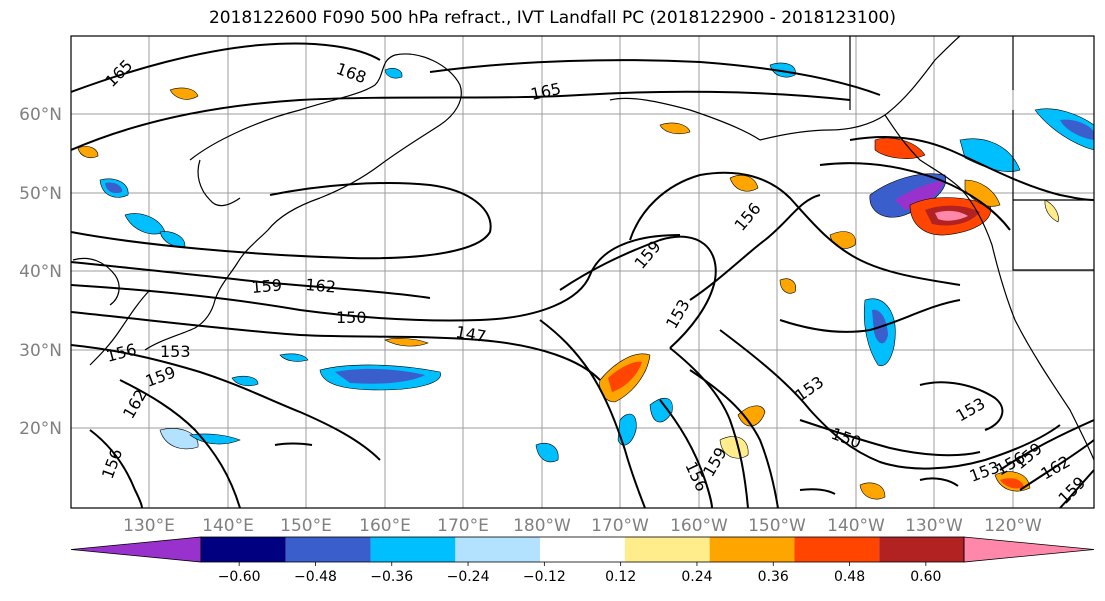 The width and height of the screenshot is (1105, 601). What do you see at coordinates (351, 317) in the screenshot?
I see `contour-label: 150` at bounding box center [351, 317].